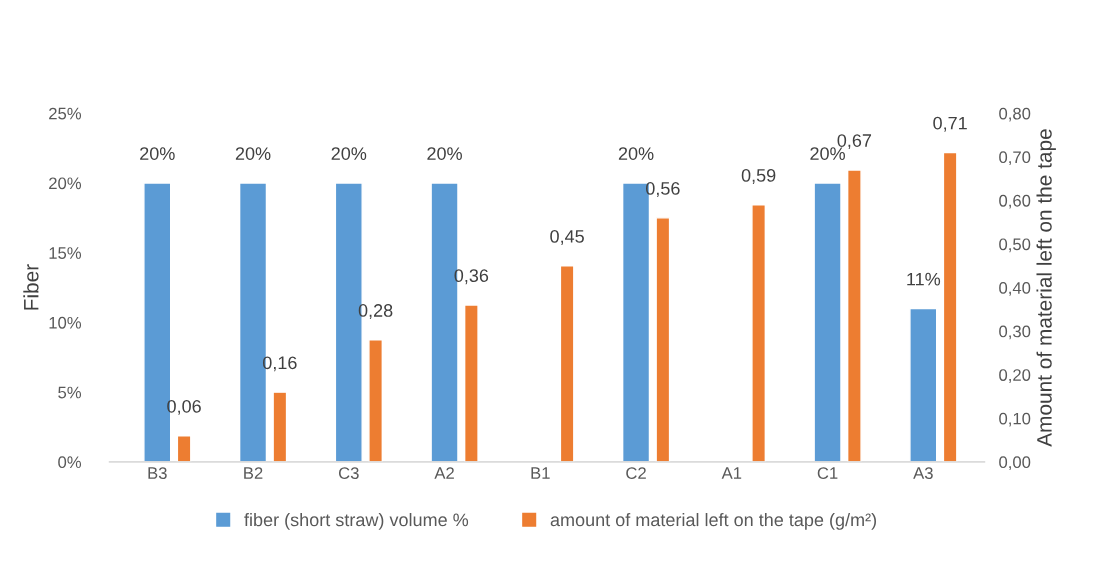 The image size is (1094, 581). Describe the element at coordinates (65, 322) in the screenshot. I see `y-tick-label: 10%` at that location.